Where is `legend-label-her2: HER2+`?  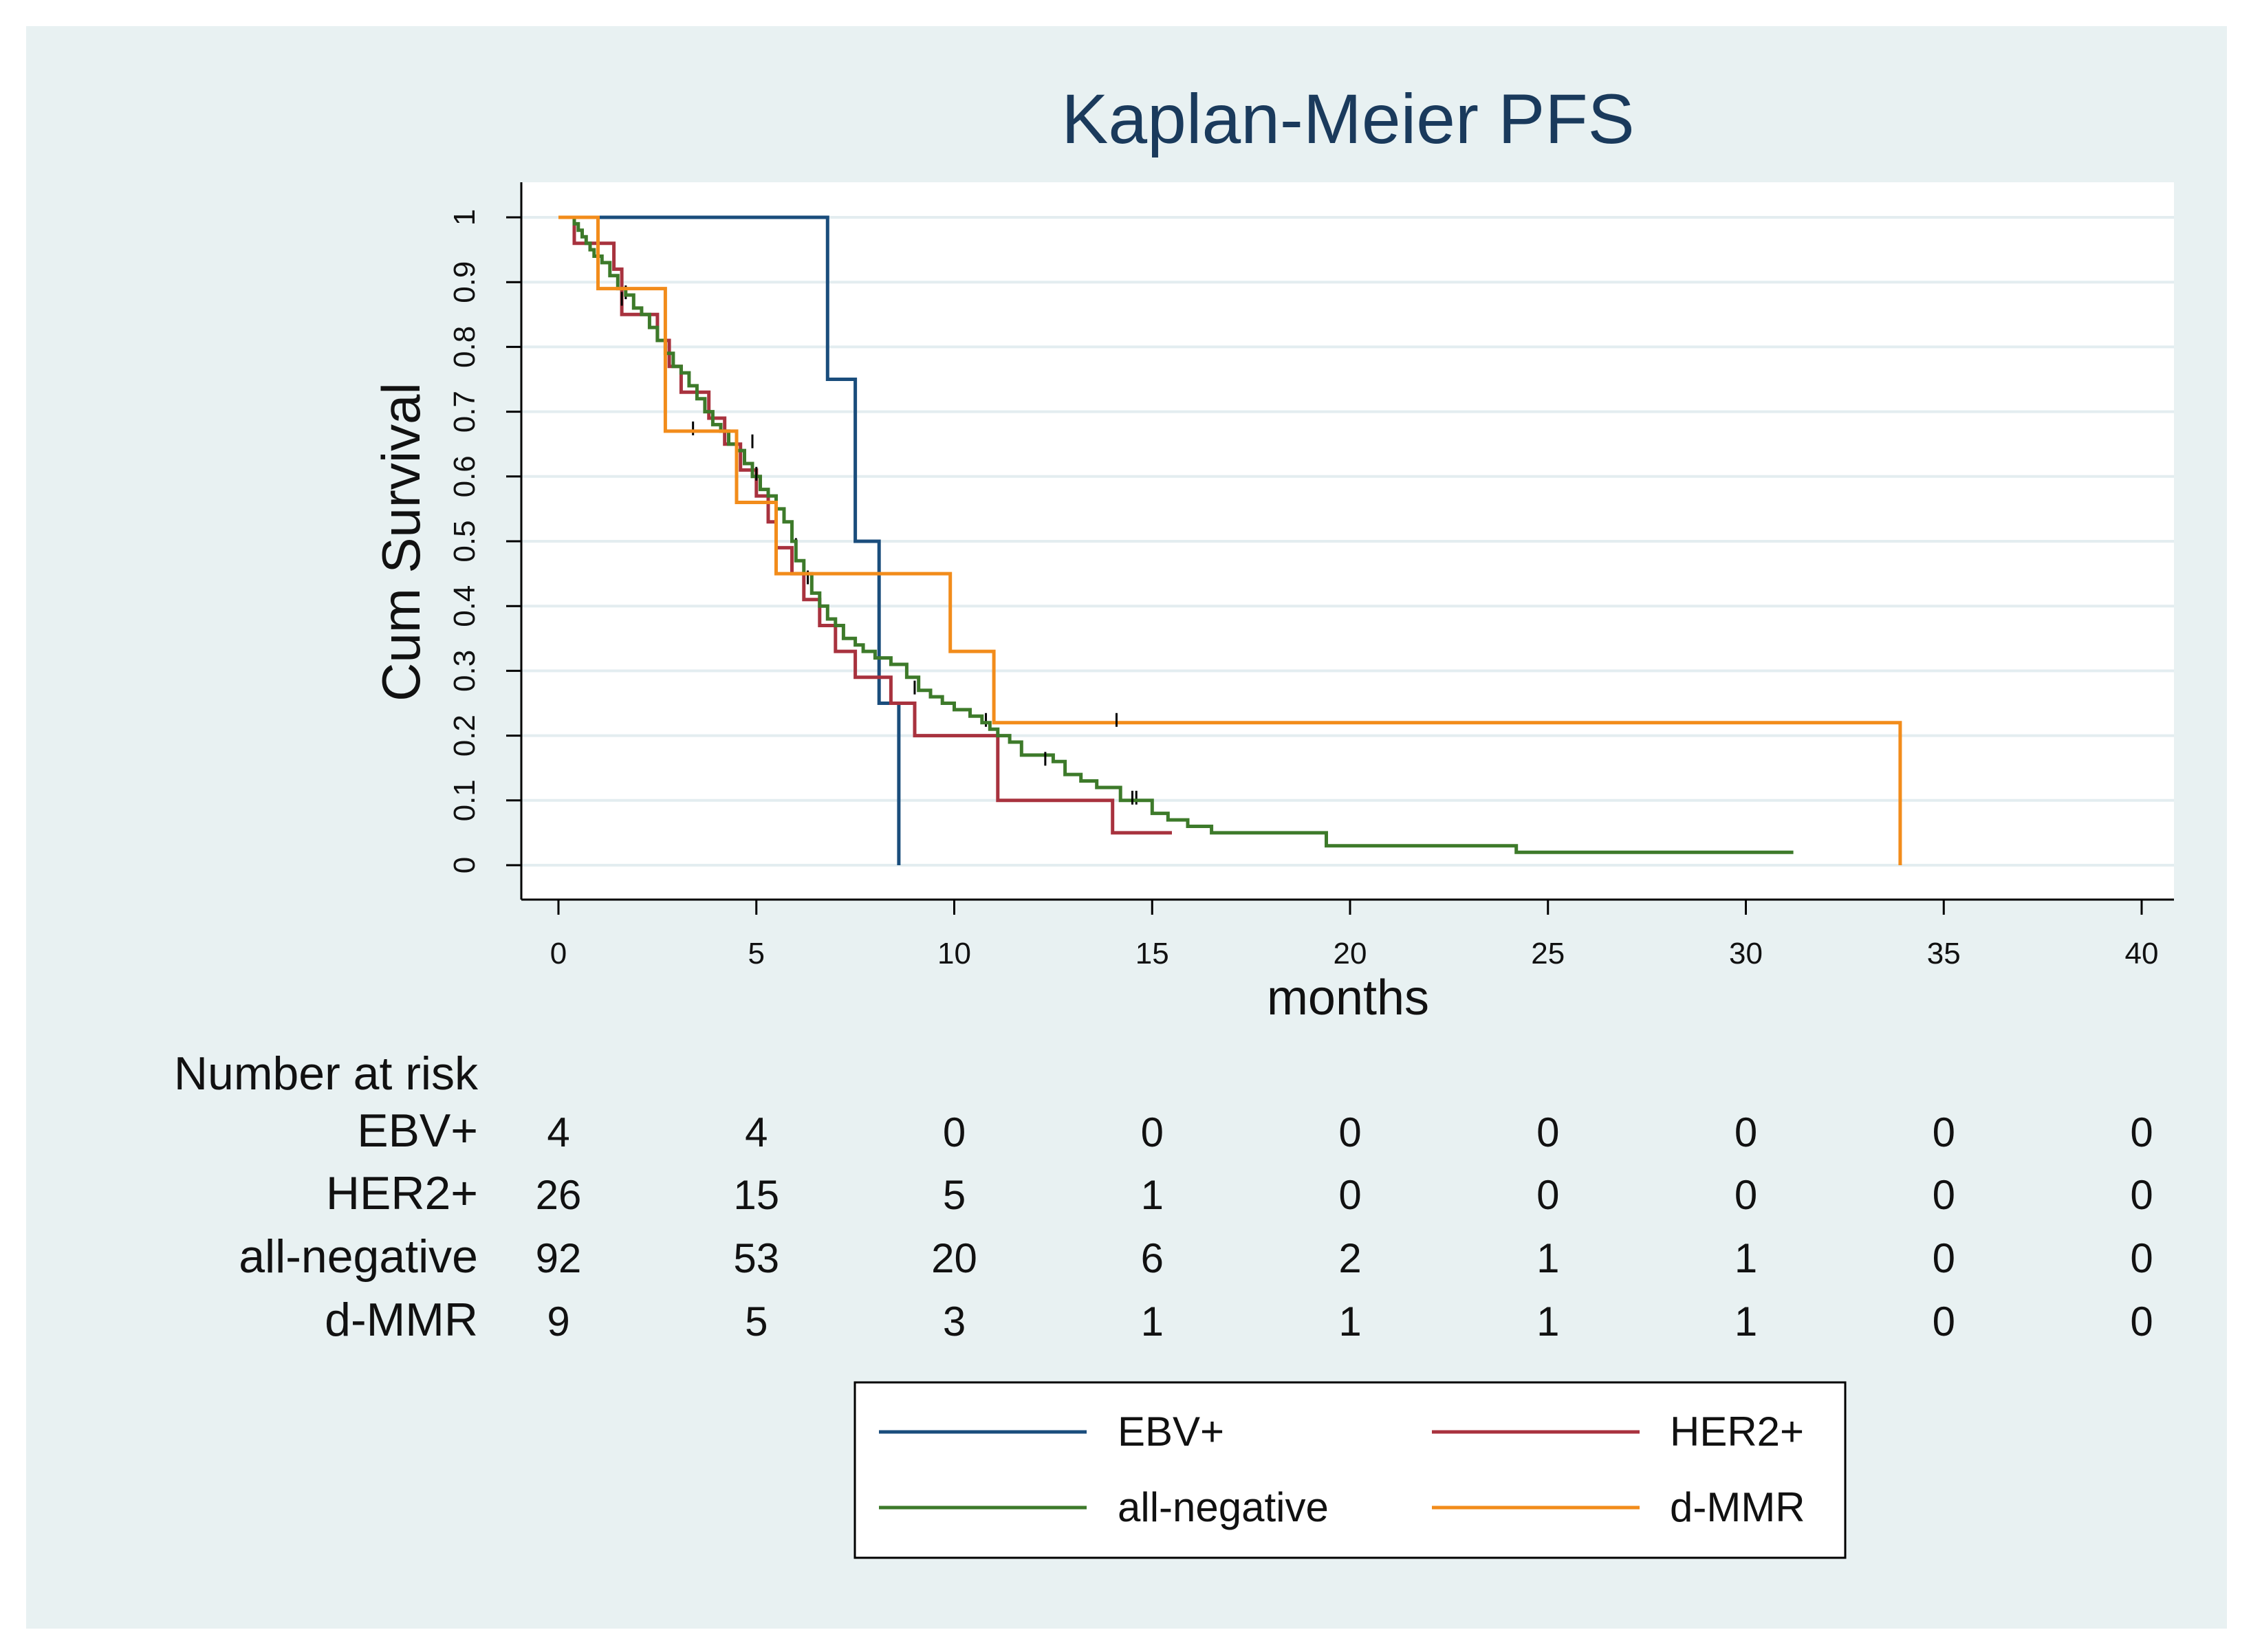 legend-label-her2: HER2+ is located at coordinates (1737, 1432).